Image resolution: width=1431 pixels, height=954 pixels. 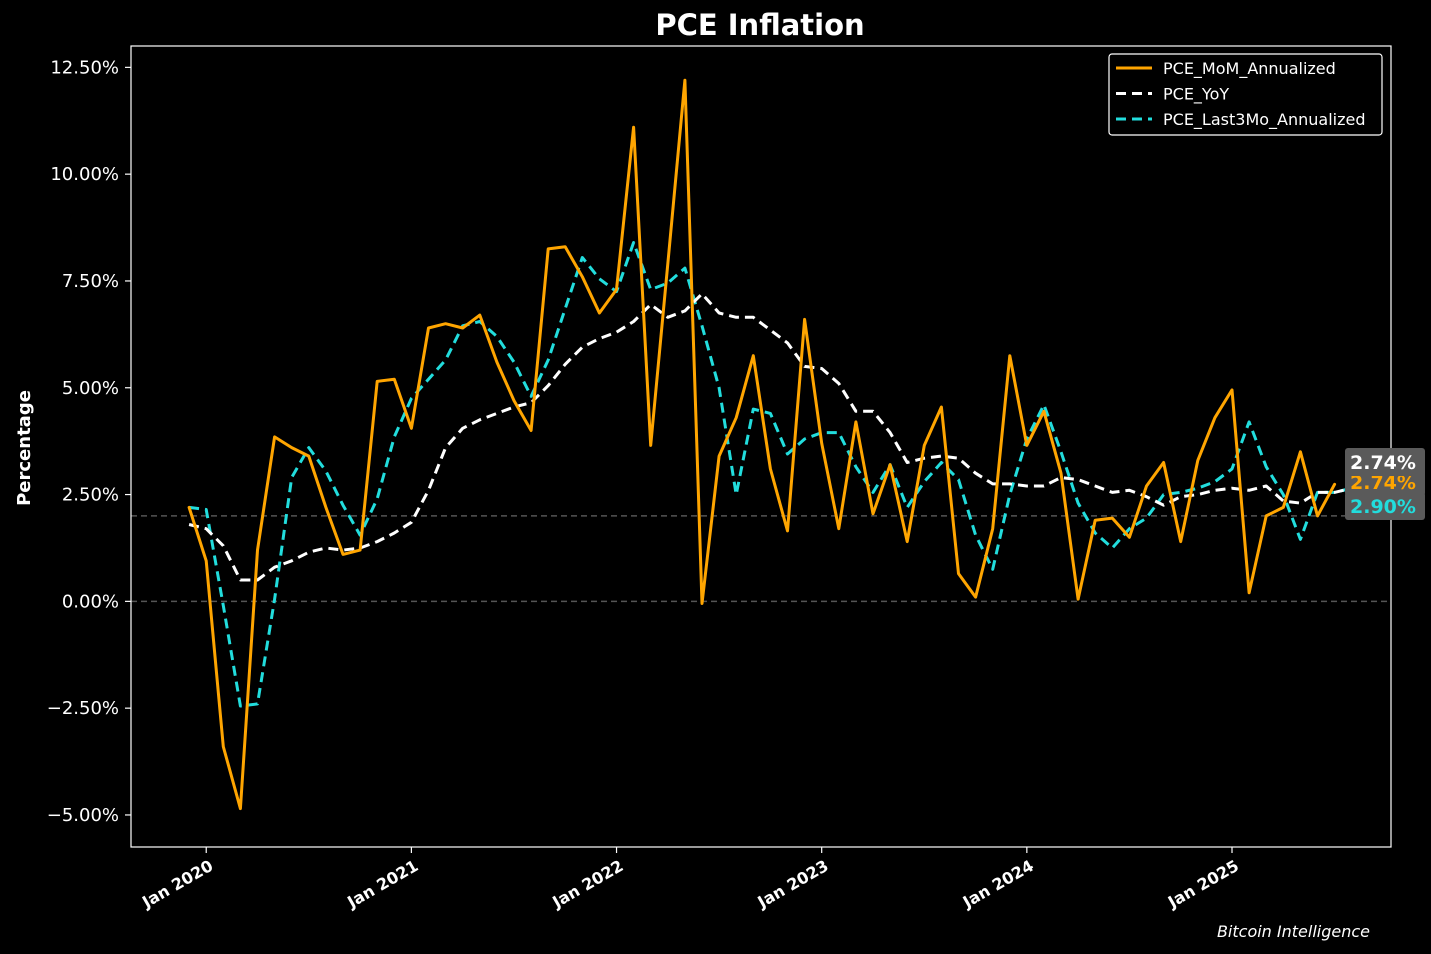 What do you see at coordinates (1249, 69) in the screenshot?
I see `legend-label-PCE_MoM_Annualized: PCE_MoM_Annualized` at bounding box center [1249, 69].